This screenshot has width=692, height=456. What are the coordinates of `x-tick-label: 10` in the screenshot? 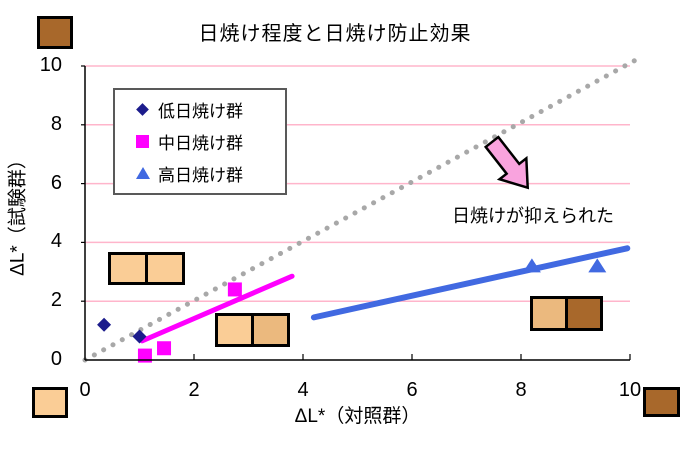 It's located at (630, 390).